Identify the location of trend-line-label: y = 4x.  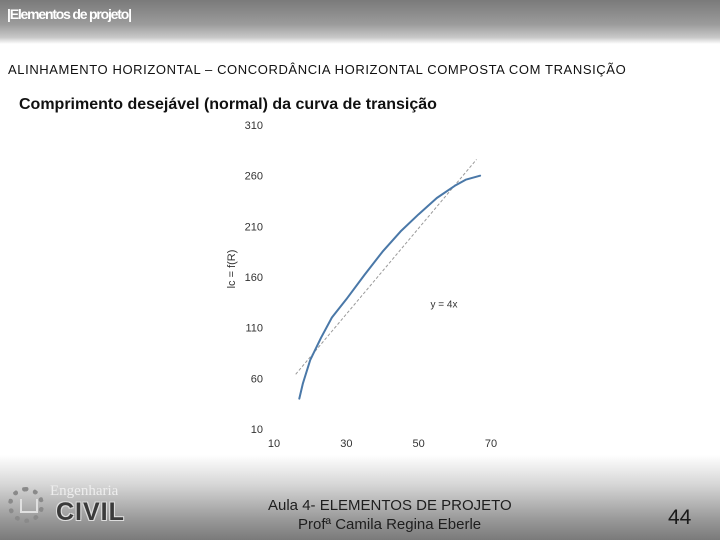
(443, 304).